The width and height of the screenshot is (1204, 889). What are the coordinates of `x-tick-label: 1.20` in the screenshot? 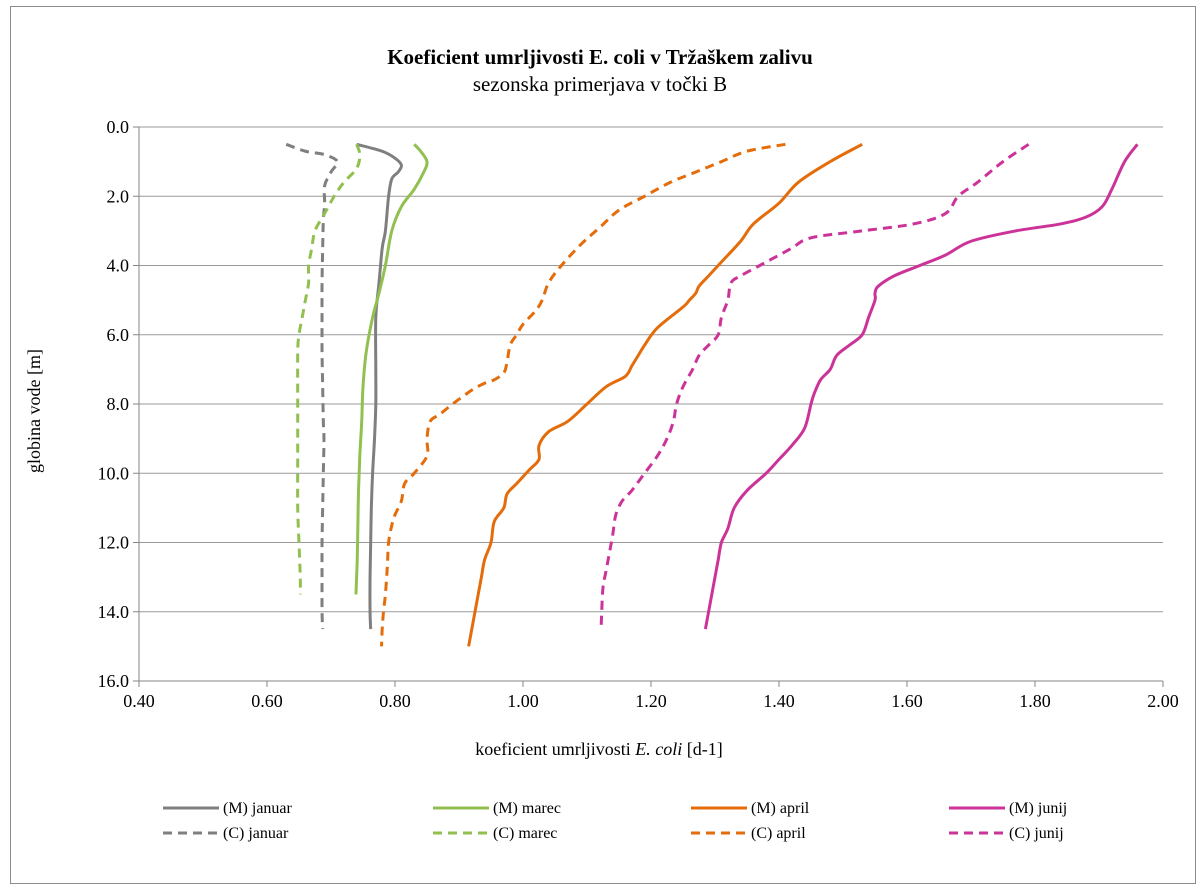 It's located at (651, 701).